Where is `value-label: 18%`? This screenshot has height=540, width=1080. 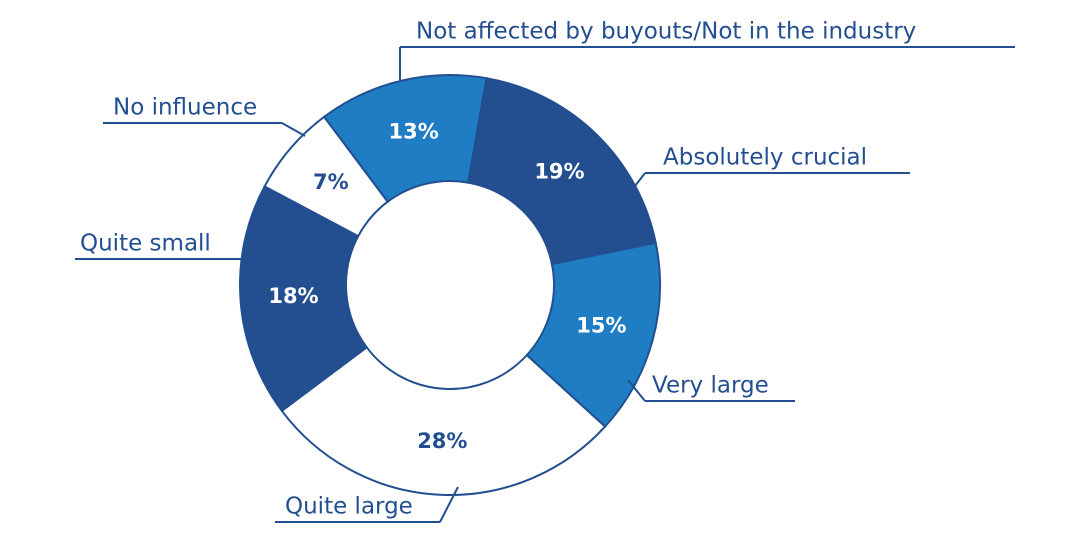 value-label: 18% is located at coordinates (293, 296).